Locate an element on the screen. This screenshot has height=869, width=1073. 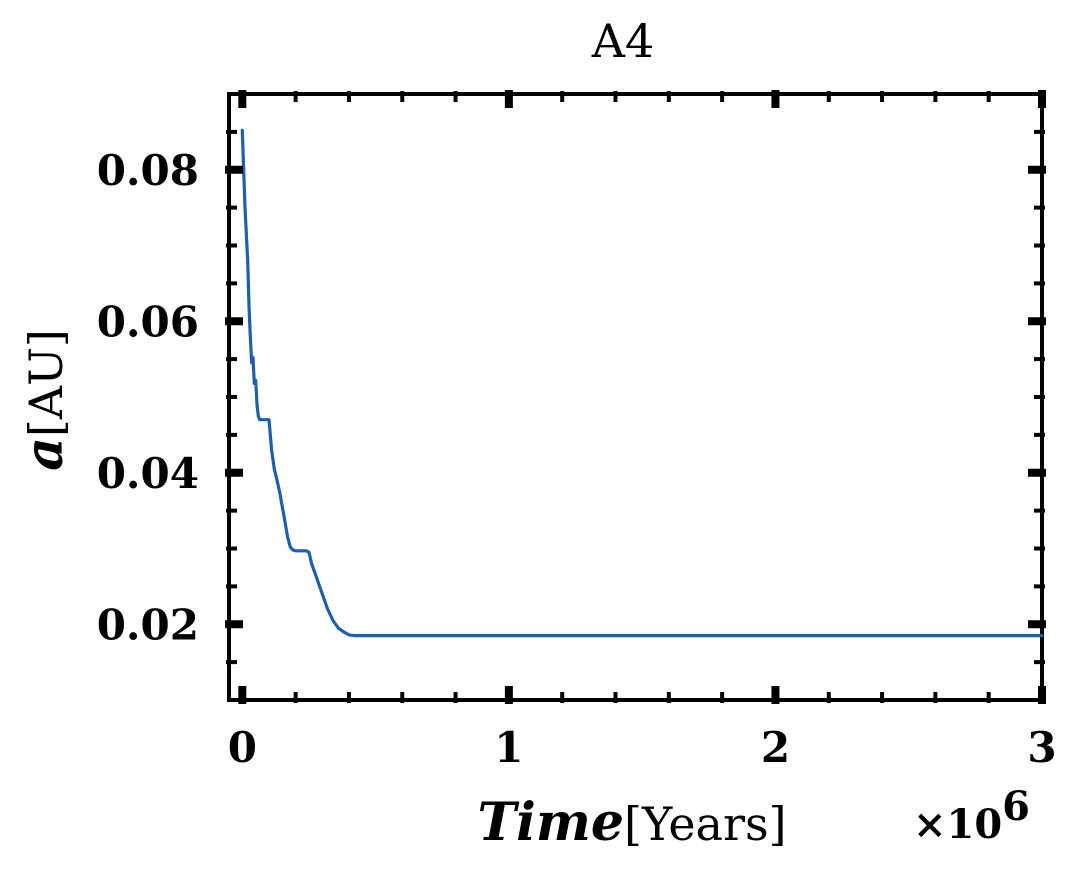
chart-title: A4 is located at coordinates (623, 41).